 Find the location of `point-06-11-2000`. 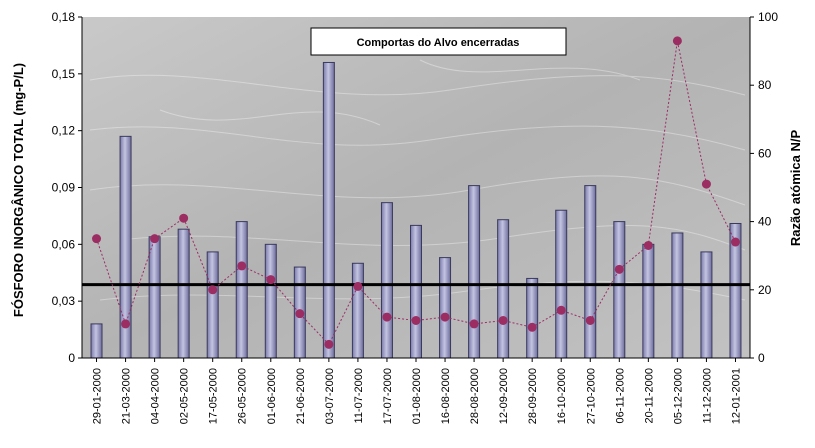

point-06-11-2000 is located at coordinates (619, 269).